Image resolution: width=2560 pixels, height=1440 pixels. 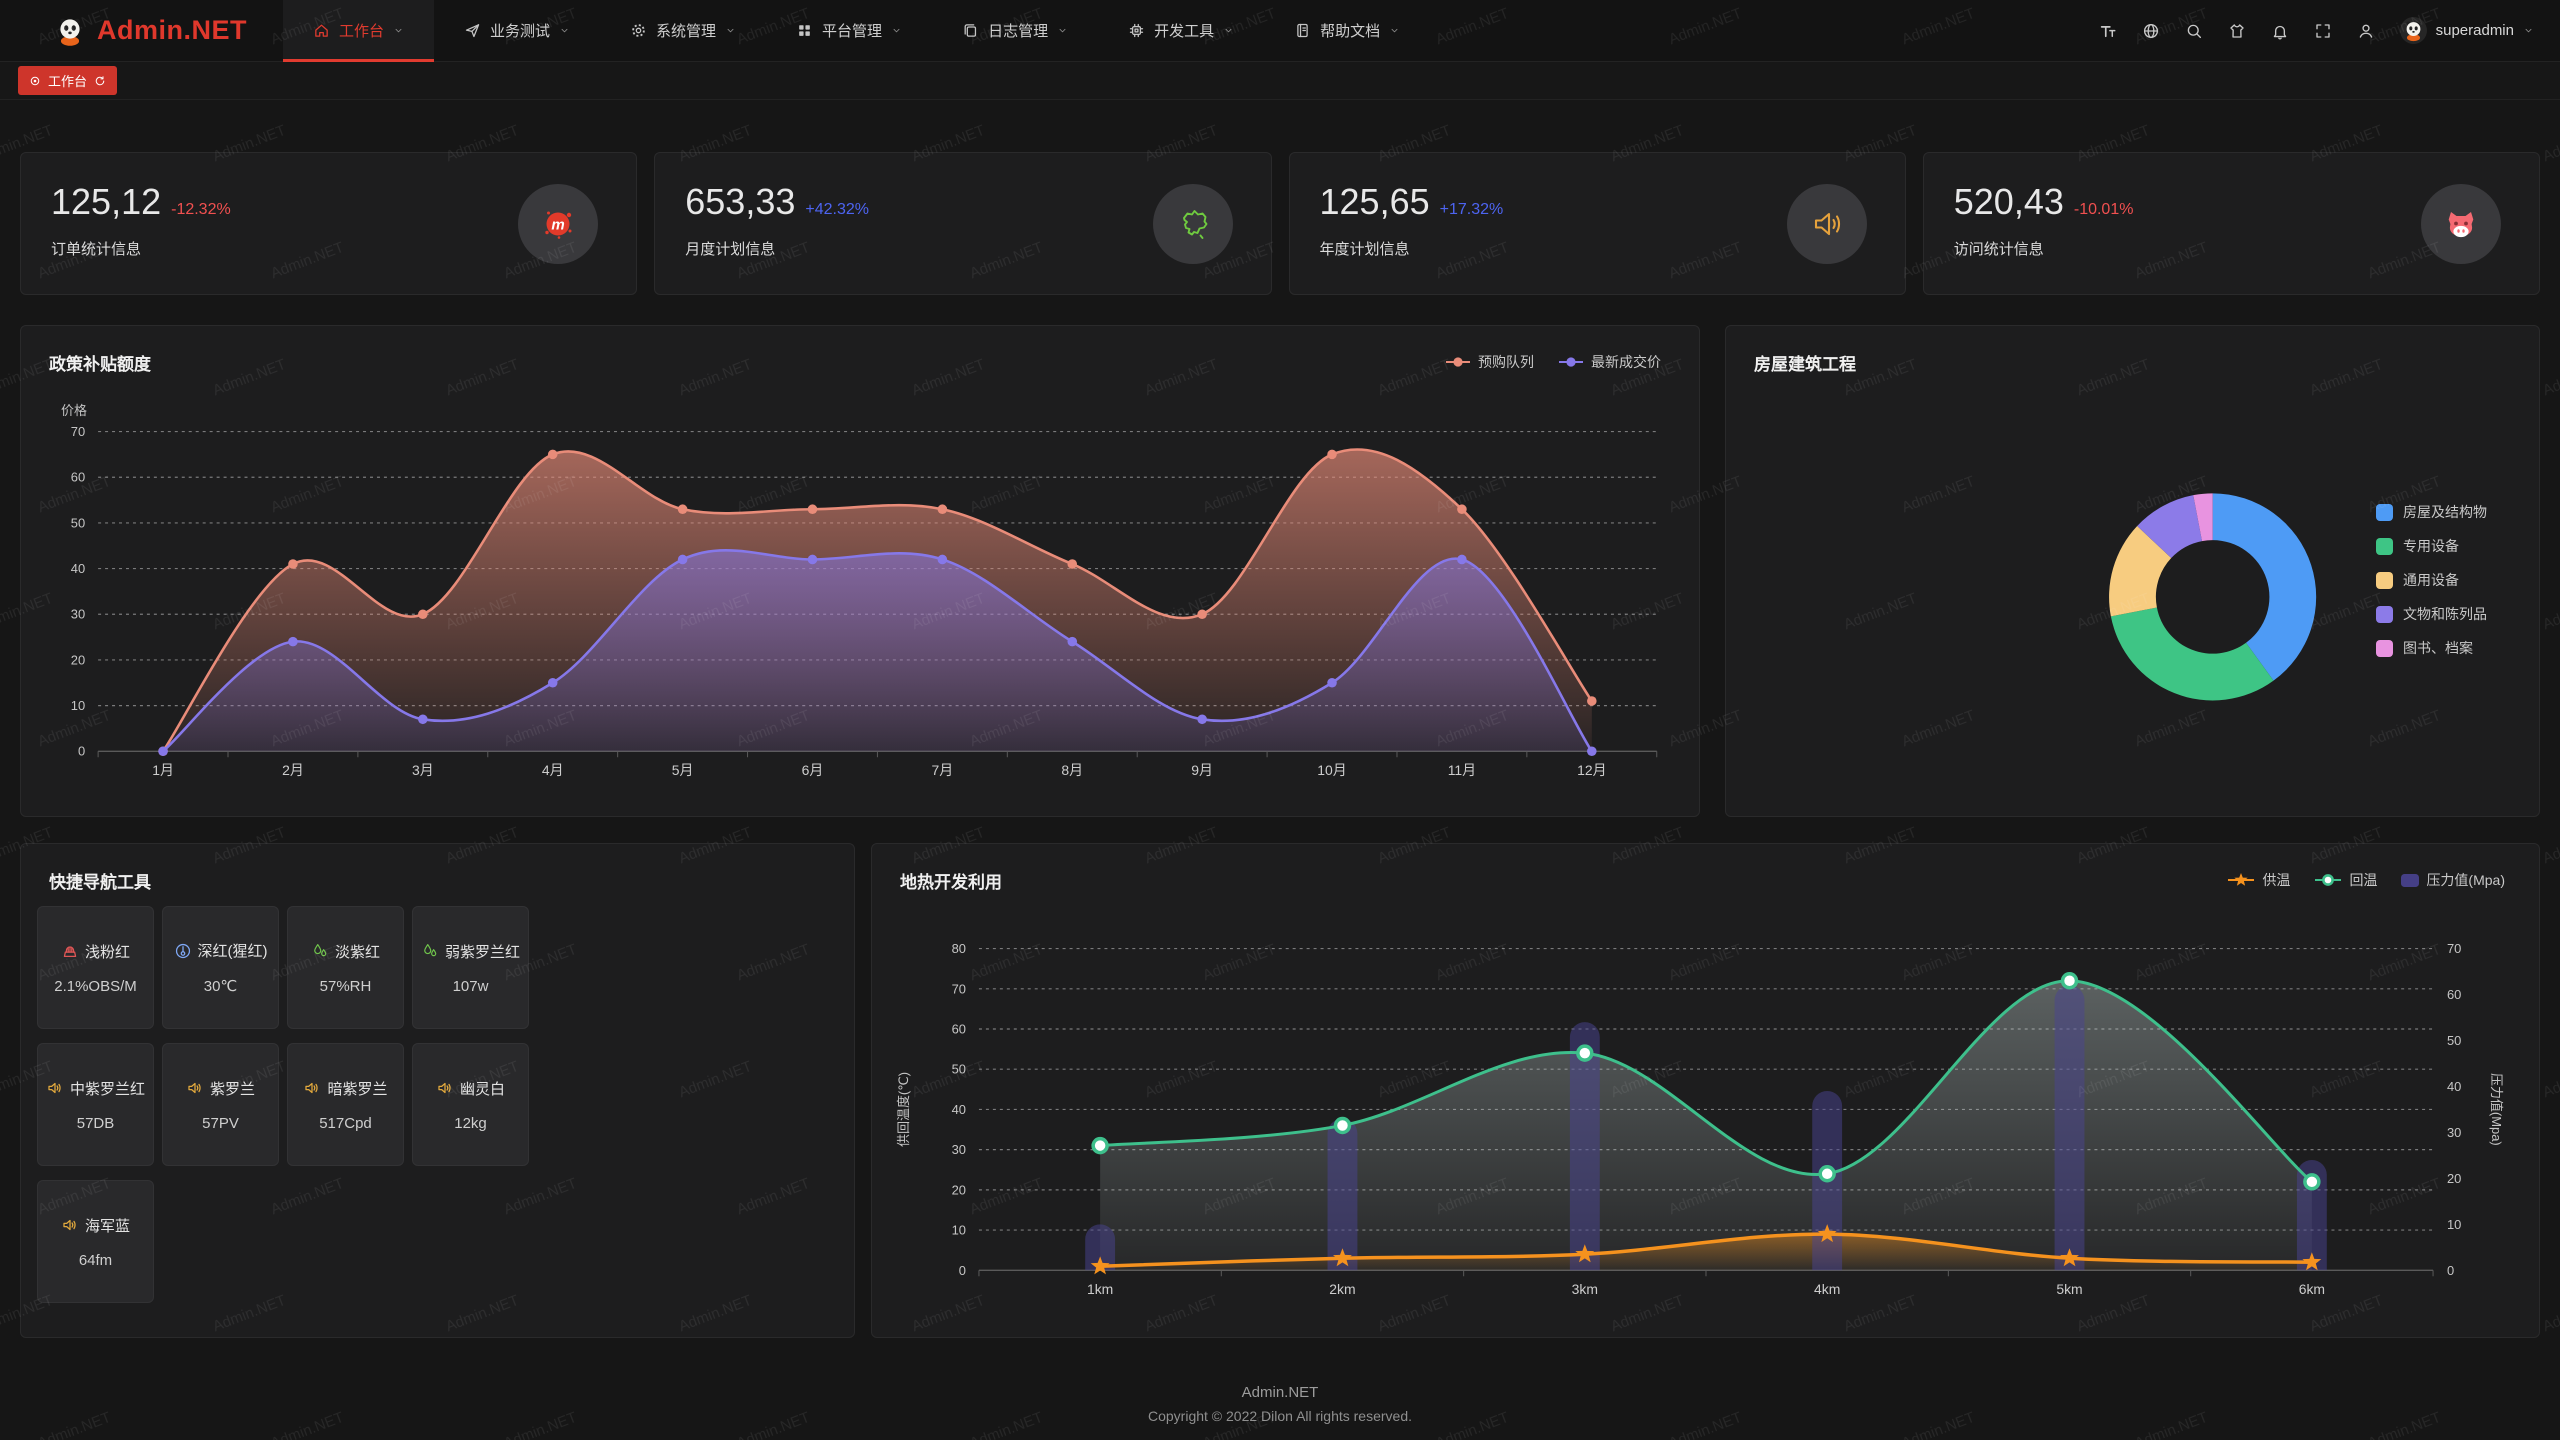 What do you see at coordinates (2151, 31) in the screenshot?
I see `language-globe-icon` at bounding box center [2151, 31].